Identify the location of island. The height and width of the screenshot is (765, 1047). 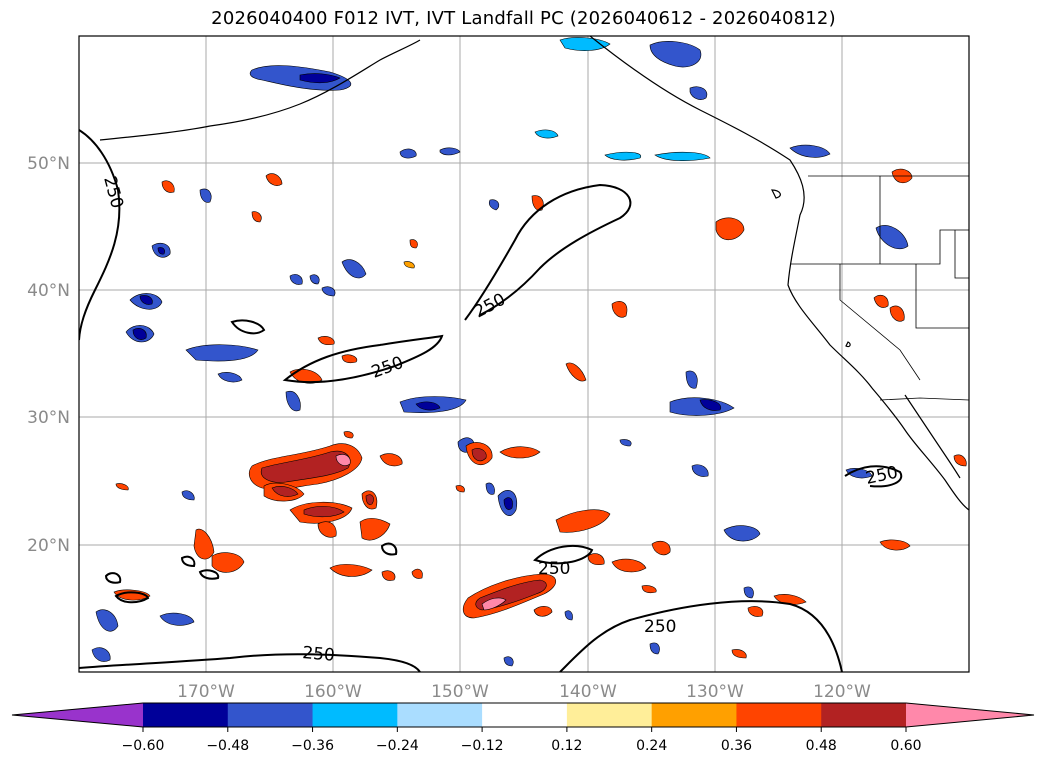
(776, 194).